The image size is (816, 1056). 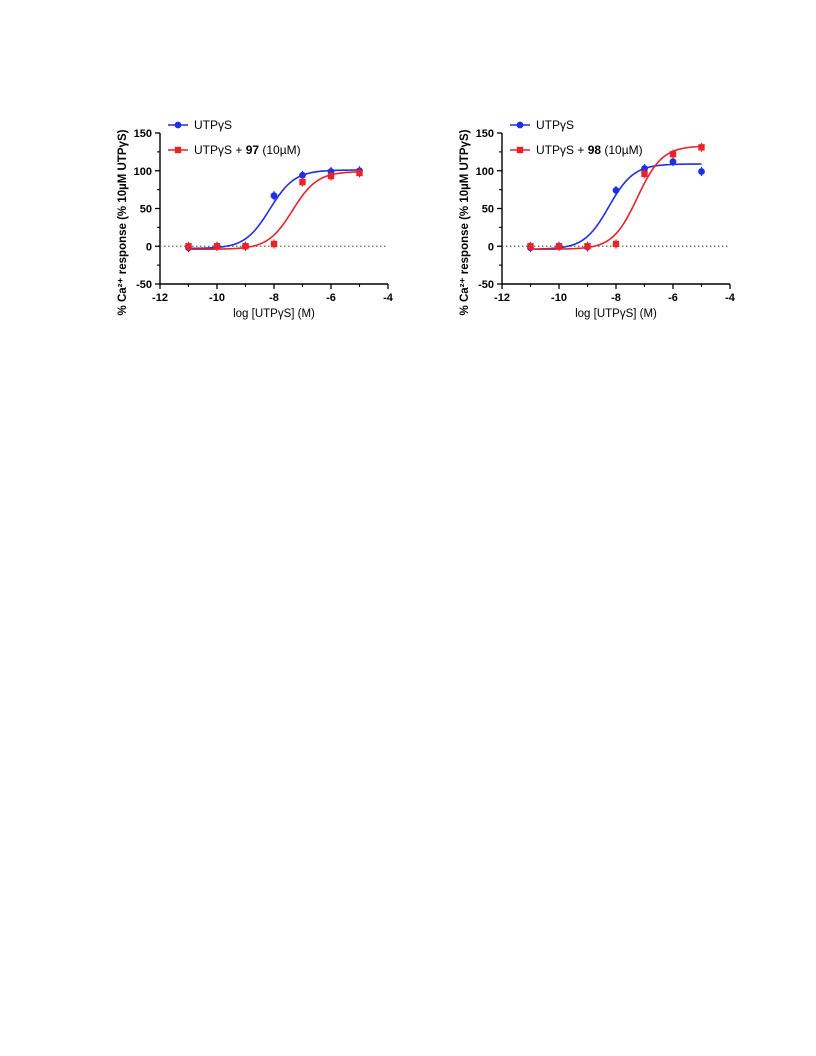 What do you see at coordinates (485, 134) in the screenshot?
I see `chart-1-y-tick-label: 150` at bounding box center [485, 134].